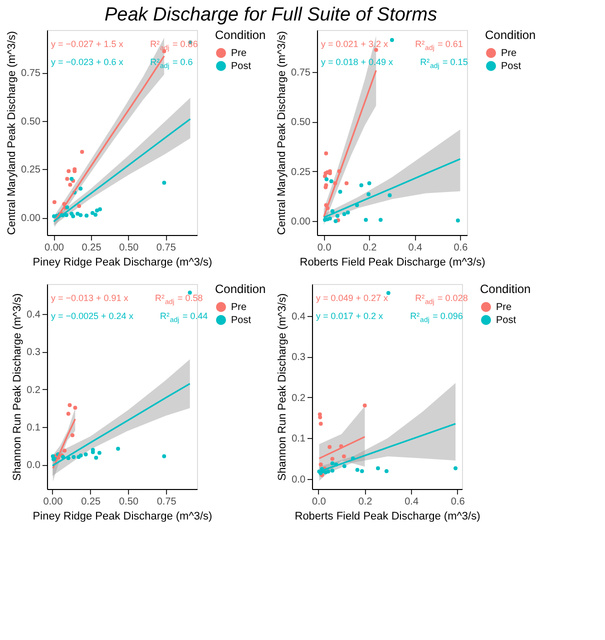 The width and height of the screenshot is (605, 640). I want to click on x-axis-title: Roberts Field Peak Discharge (m^3/s), so click(393, 262).